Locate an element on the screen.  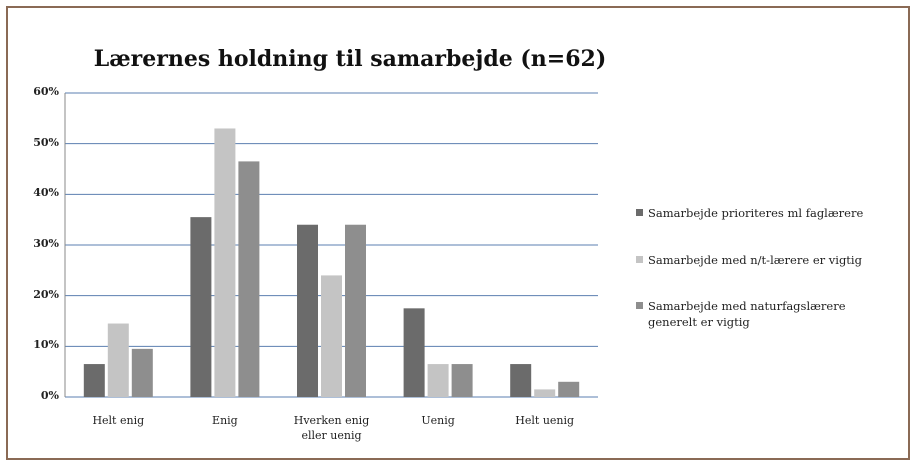
x-tick-label: Helt uenig is located at coordinates (545, 420).